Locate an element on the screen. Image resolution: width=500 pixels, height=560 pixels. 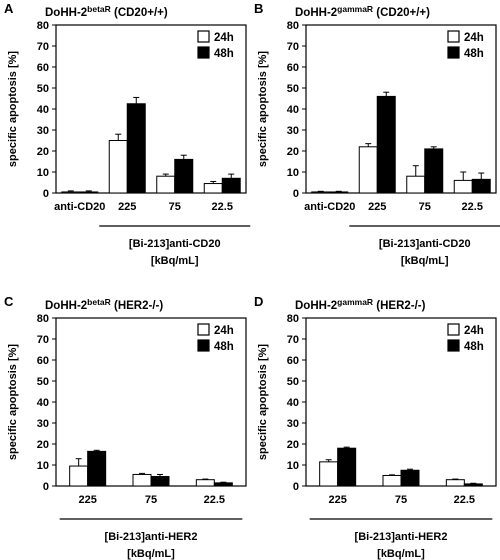
chart-title: DoHH-2betaR (CD20+/+) is located at coordinates (106, 11).